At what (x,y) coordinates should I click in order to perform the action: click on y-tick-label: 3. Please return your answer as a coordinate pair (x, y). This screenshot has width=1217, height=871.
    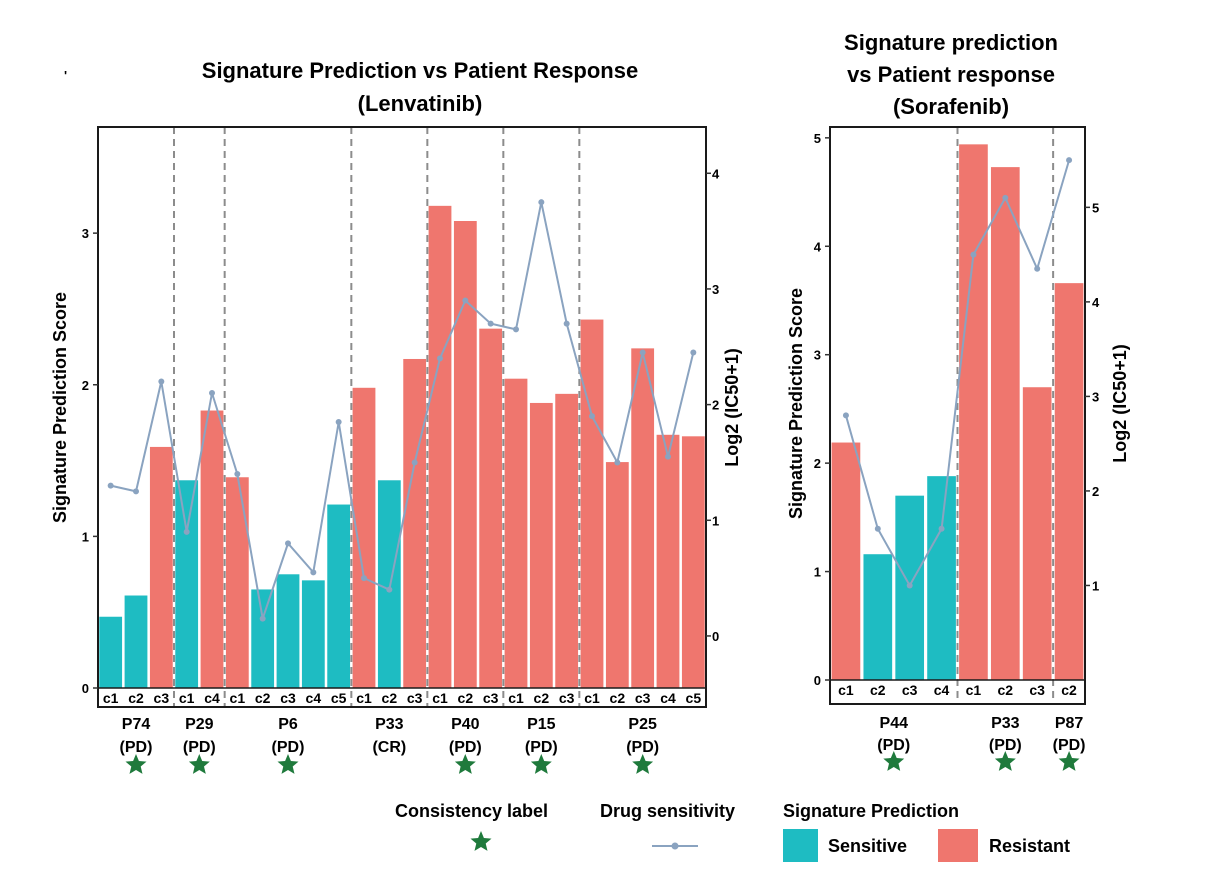
    Looking at the image, I should click on (817, 355).